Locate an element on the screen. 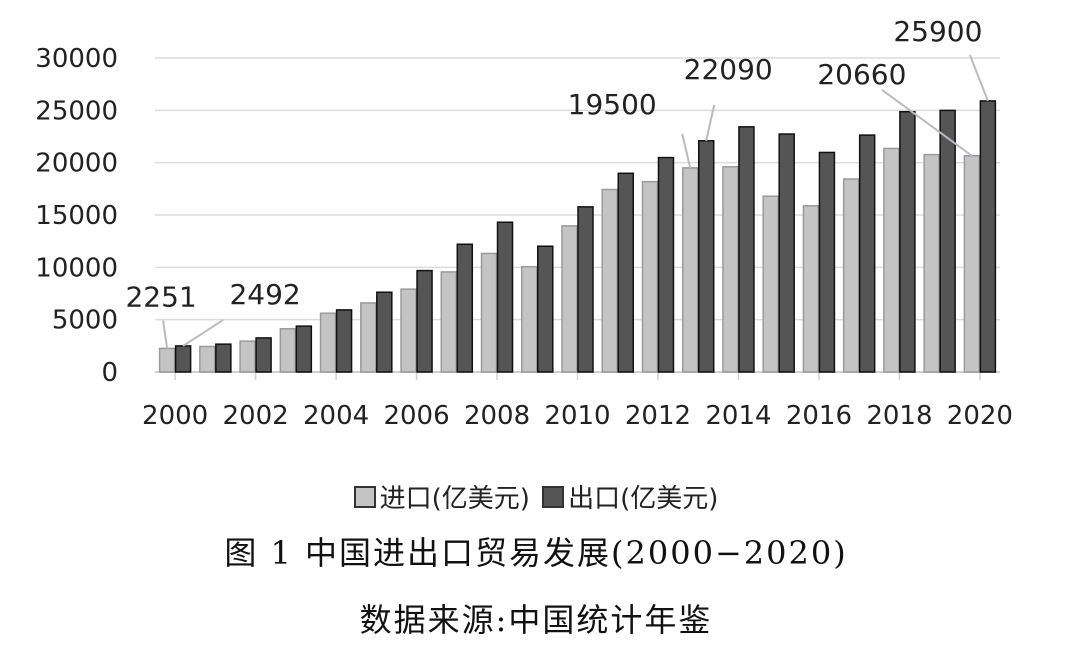 This screenshot has height=668, width=1072. x-tick-label: 2016 is located at coordinates (819, 416).